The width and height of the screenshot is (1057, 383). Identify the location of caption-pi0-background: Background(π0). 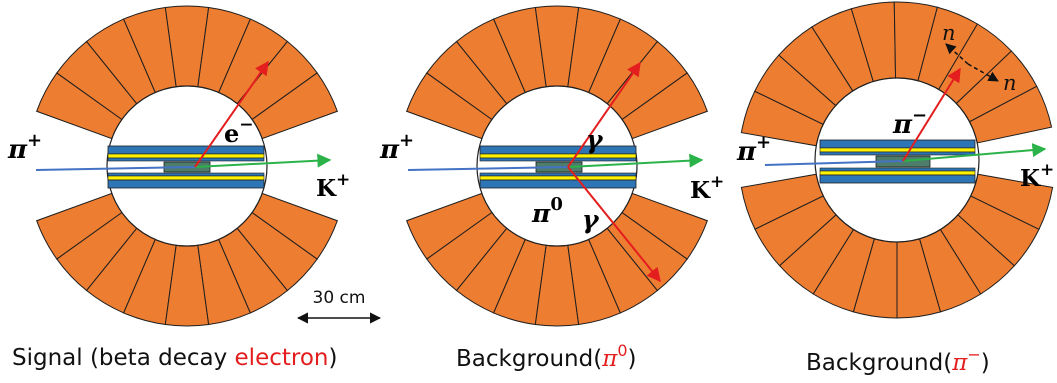
(546, 356).